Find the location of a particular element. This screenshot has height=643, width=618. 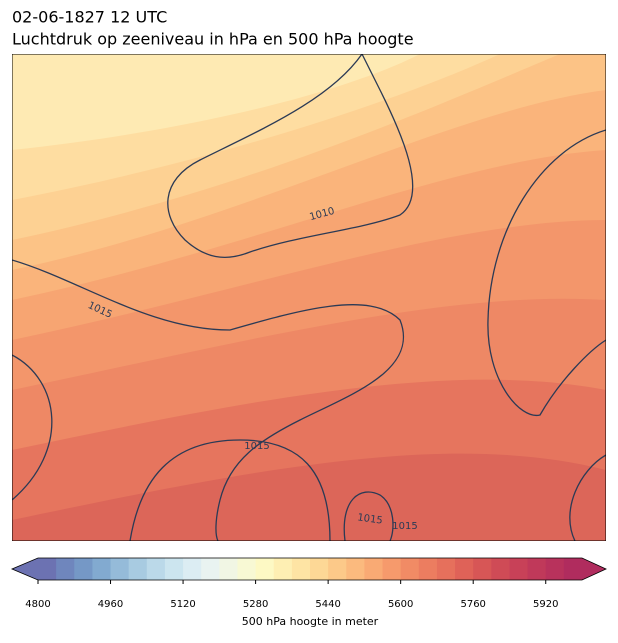

colorbar-tick-label: 5600 is located at coordinates (400, 604).